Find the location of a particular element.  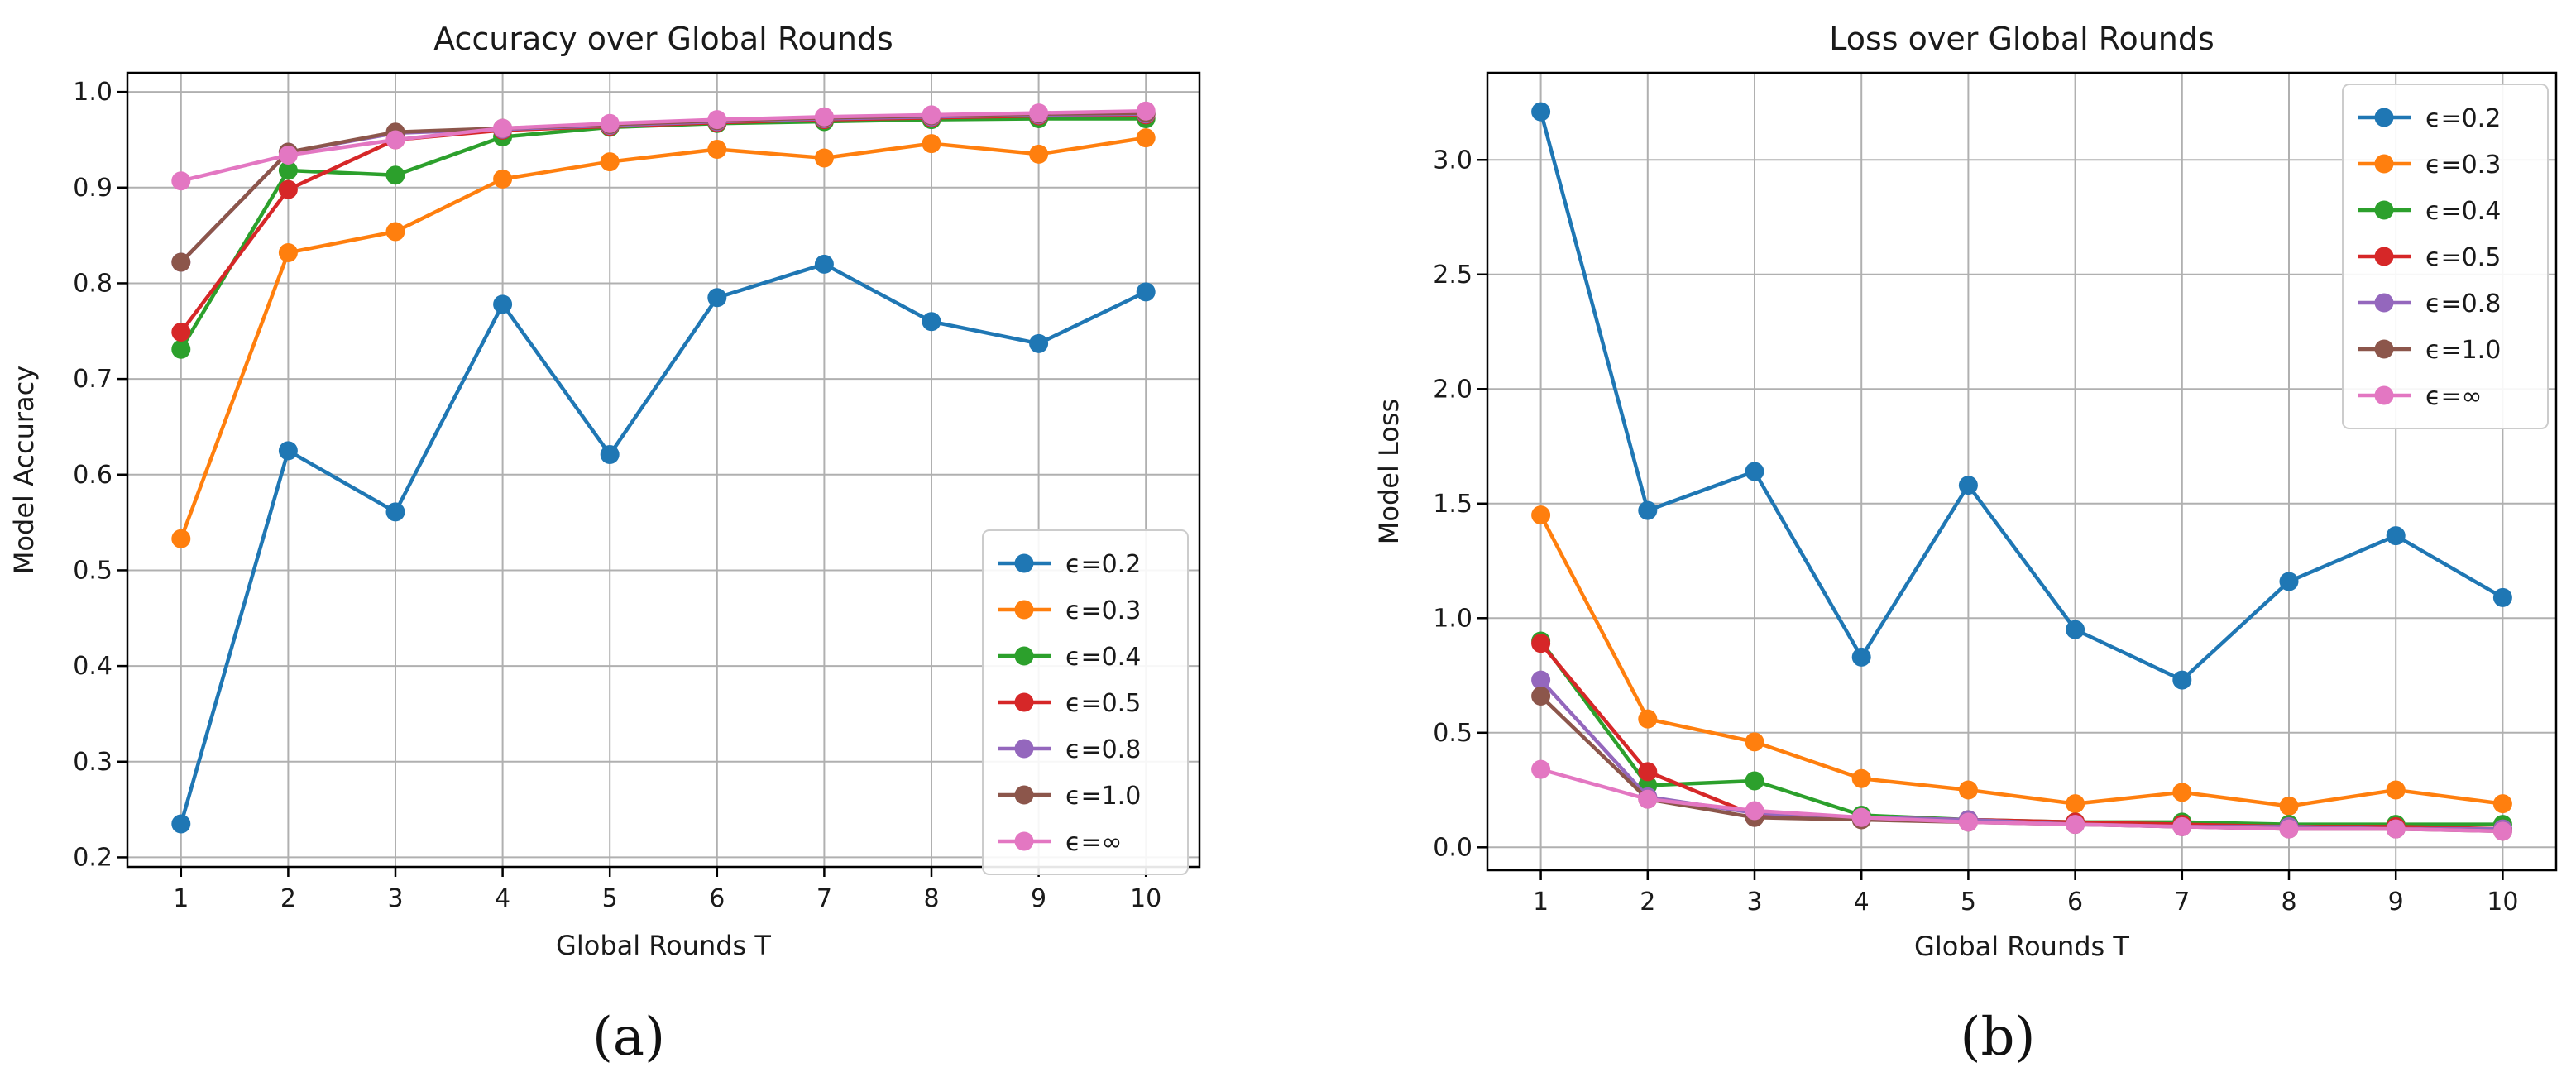

x-tick-label: 5 is located at coordinates (610, 899).